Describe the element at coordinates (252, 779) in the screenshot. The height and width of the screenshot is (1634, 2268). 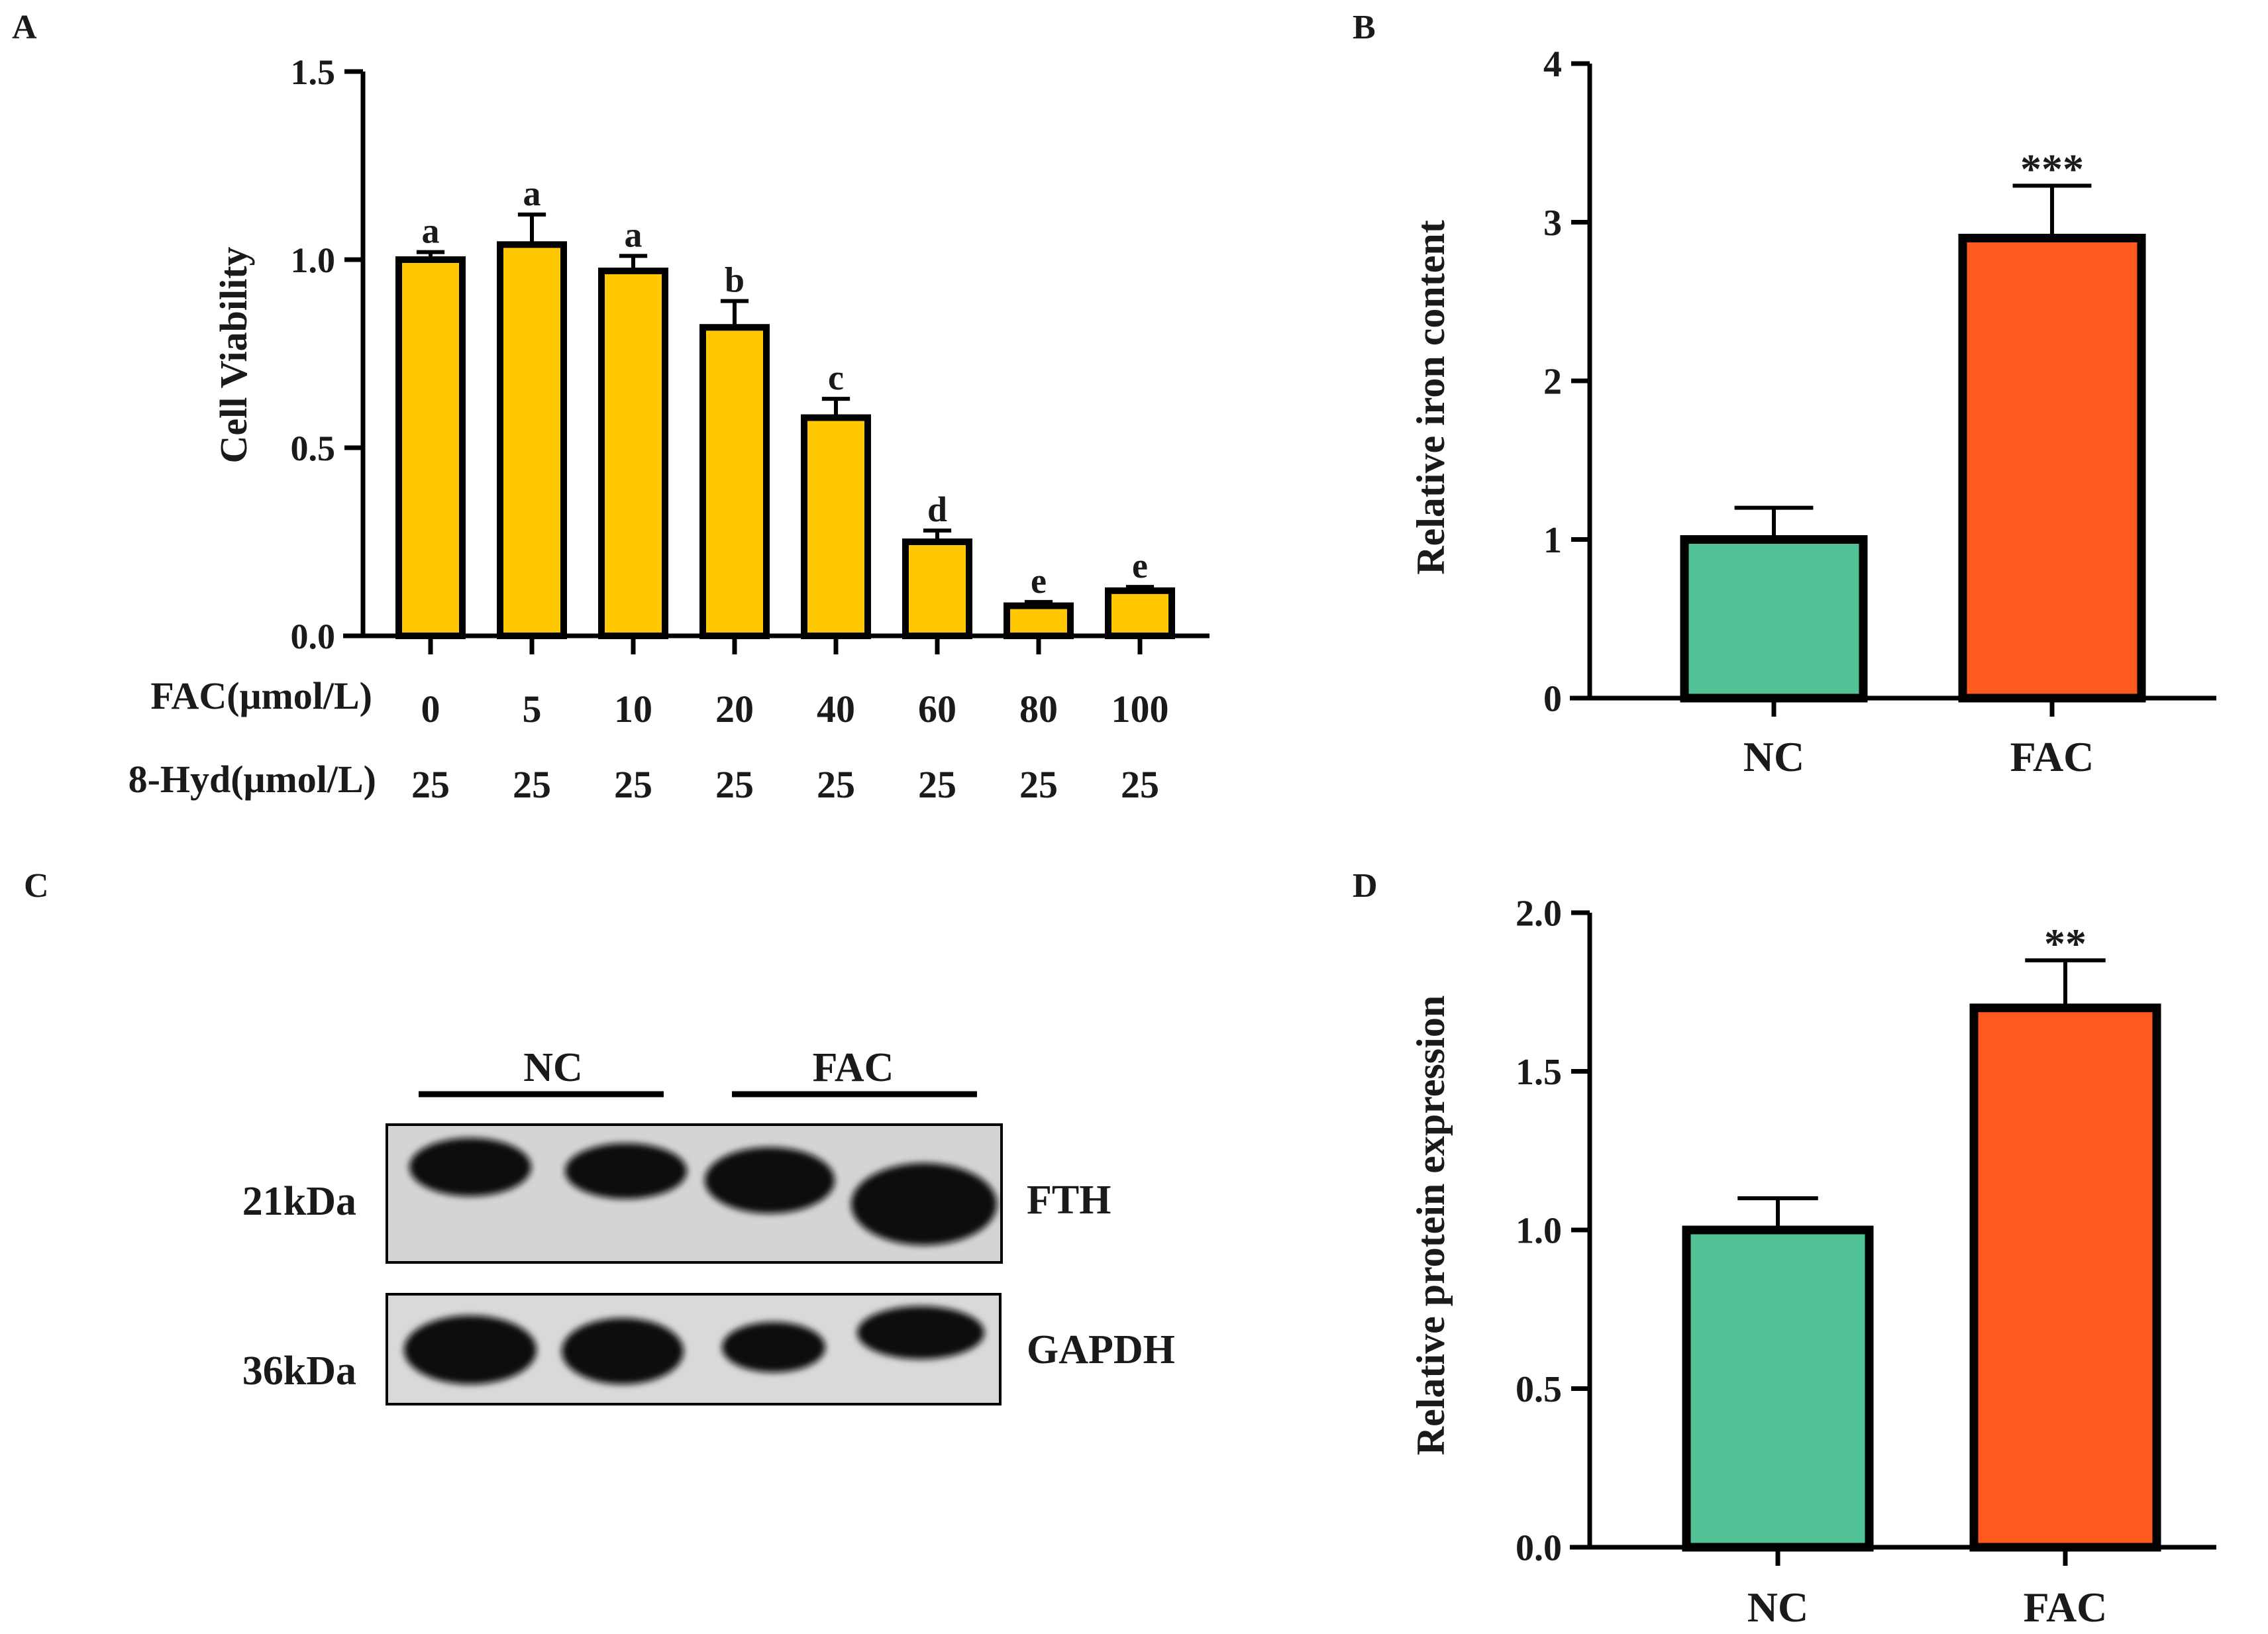
I see `chart-a-hyd-row-label: 8-Hyd(μmol/L)` at that location.